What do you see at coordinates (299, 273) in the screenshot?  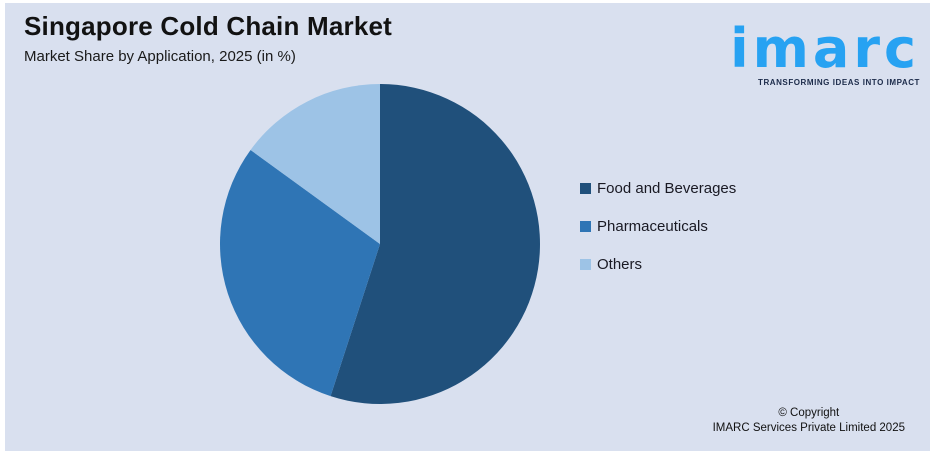 I see `pie-slice-pharmaceuticals` at bounding box center [299, 273].